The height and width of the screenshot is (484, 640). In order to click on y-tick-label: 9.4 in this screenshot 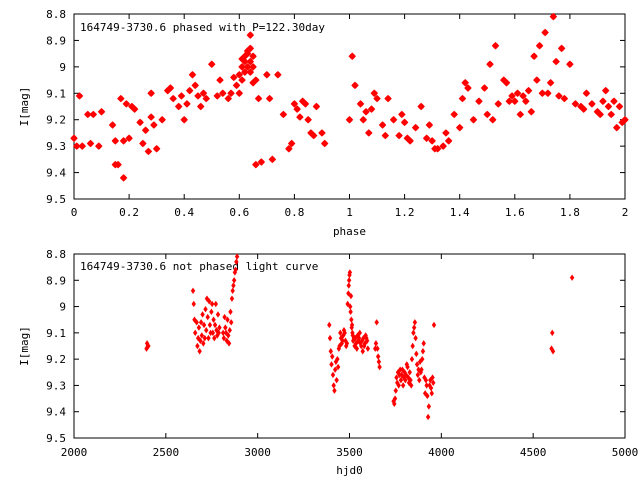, I will do `click(56, 412)`.